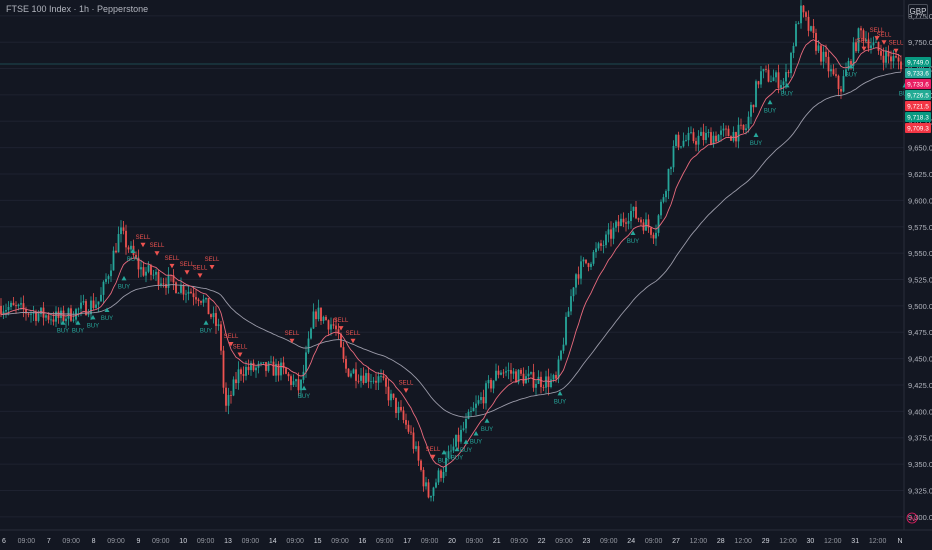 The width and height of the screenshot is (932, 550). Describe the element at coordinates (631, 541) in the screenshot. I see `x-tick-label: 24` at that location.